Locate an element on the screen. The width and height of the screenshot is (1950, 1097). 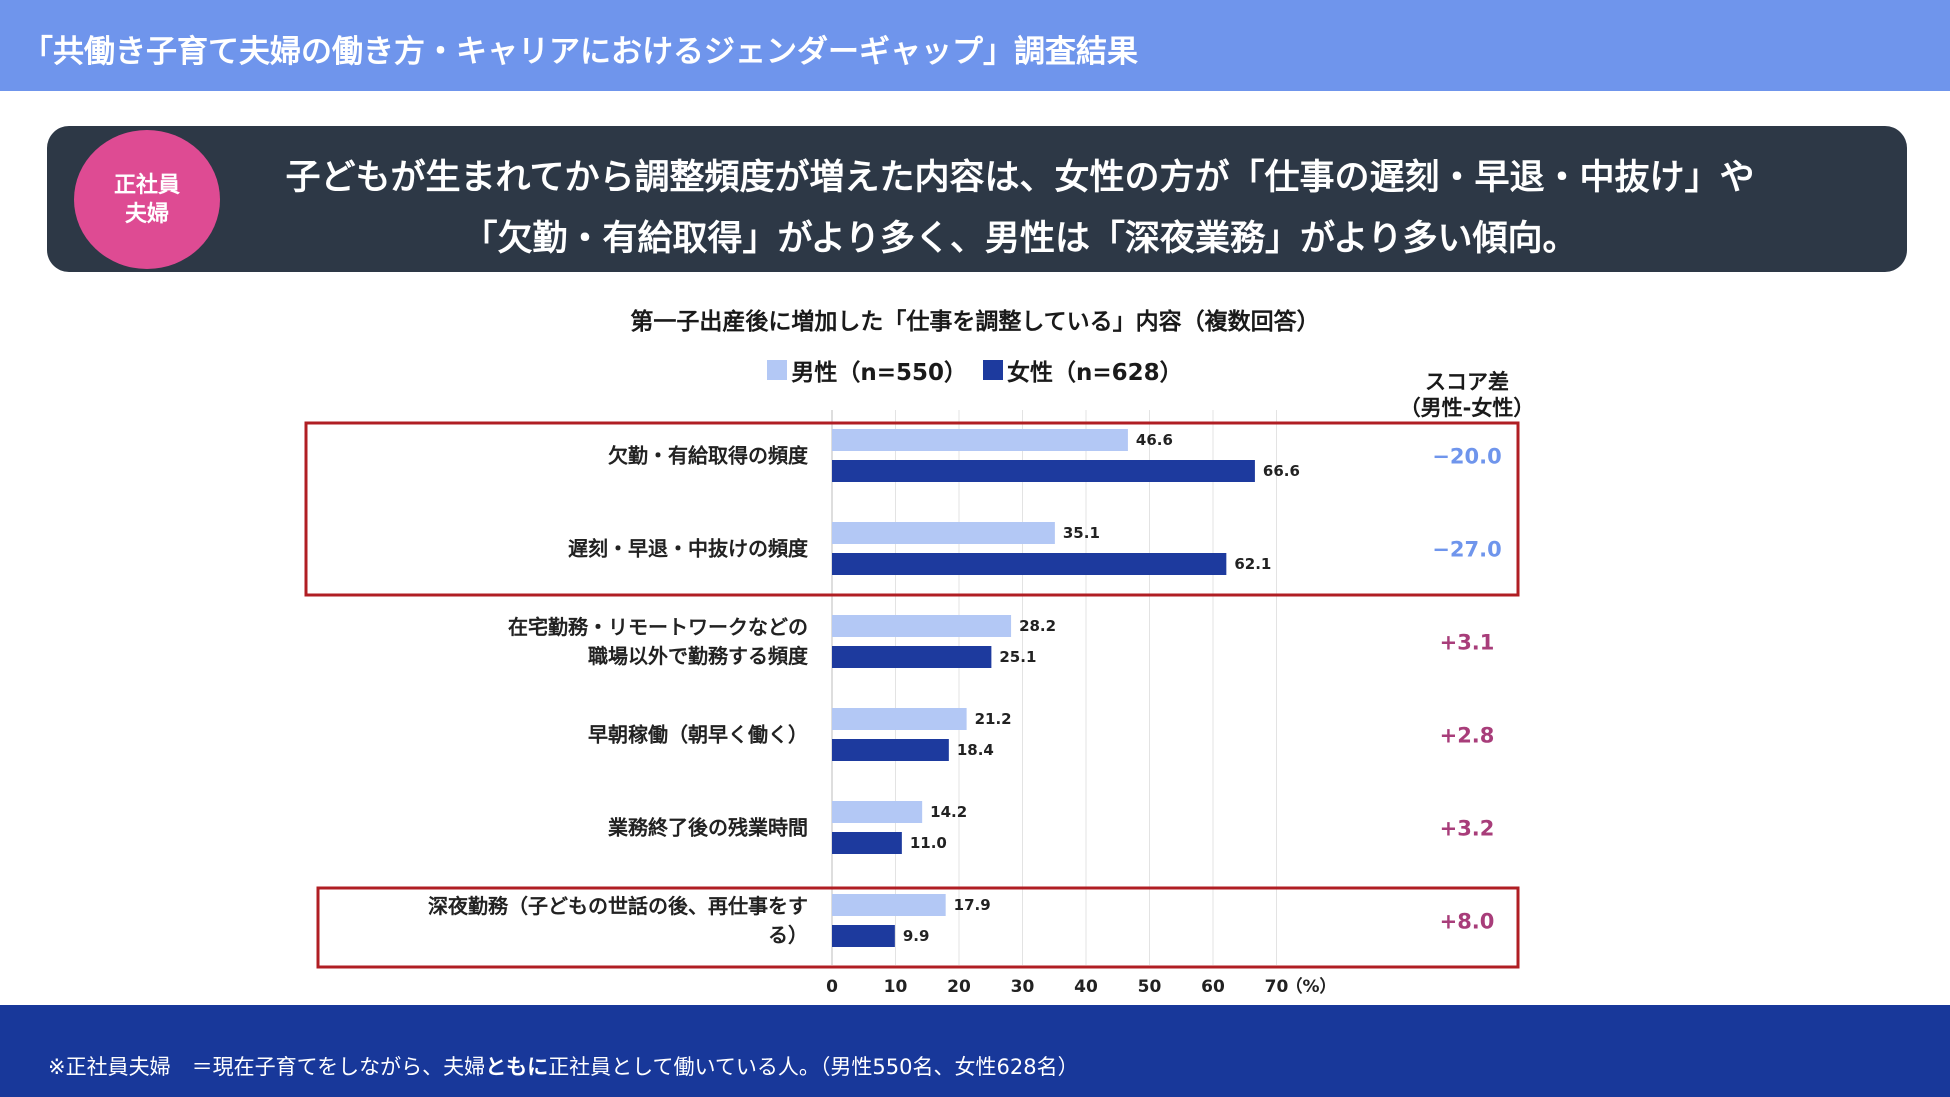
category-label: 早朝稼働（朝早く働く） is located at coordinates (698, 735).